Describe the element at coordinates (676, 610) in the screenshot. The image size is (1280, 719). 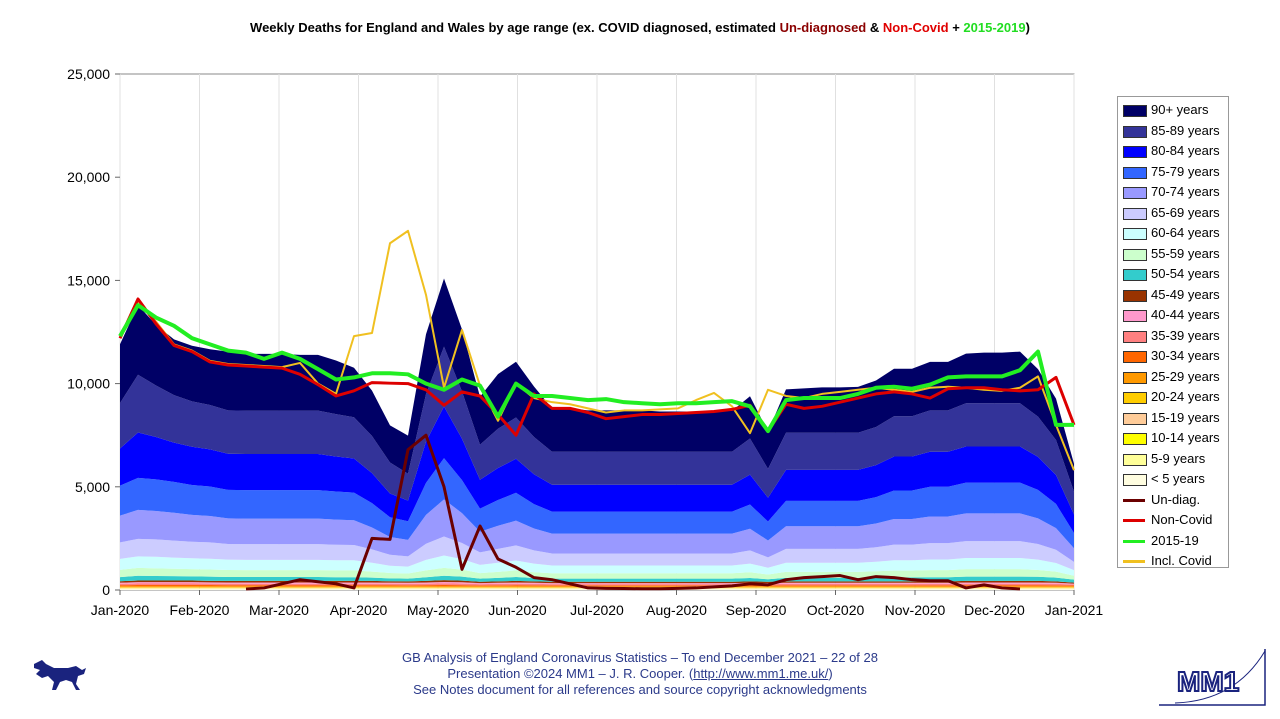
I see `x-tick-label: Aug-2020` at that location.